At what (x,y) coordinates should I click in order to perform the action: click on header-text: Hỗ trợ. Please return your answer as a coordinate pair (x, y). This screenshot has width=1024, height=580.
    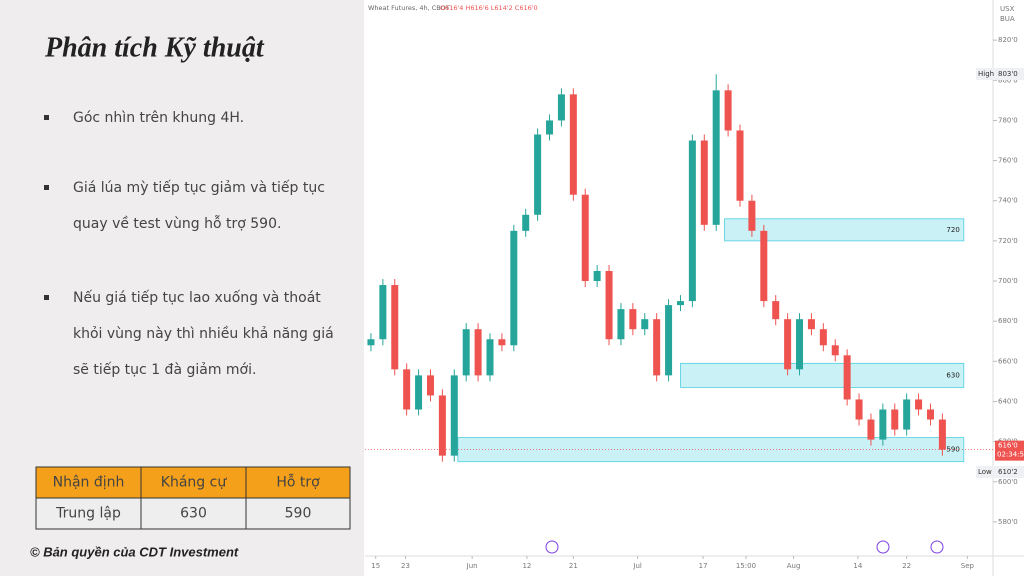
    Looking at the image, I should click on (298, 482).